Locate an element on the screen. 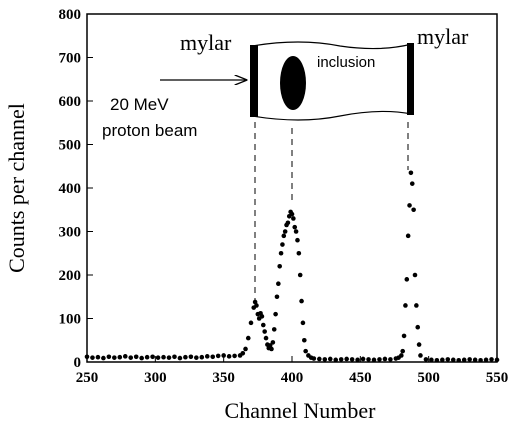  y-tick-label: 100 is located at coordinates (70, 320).